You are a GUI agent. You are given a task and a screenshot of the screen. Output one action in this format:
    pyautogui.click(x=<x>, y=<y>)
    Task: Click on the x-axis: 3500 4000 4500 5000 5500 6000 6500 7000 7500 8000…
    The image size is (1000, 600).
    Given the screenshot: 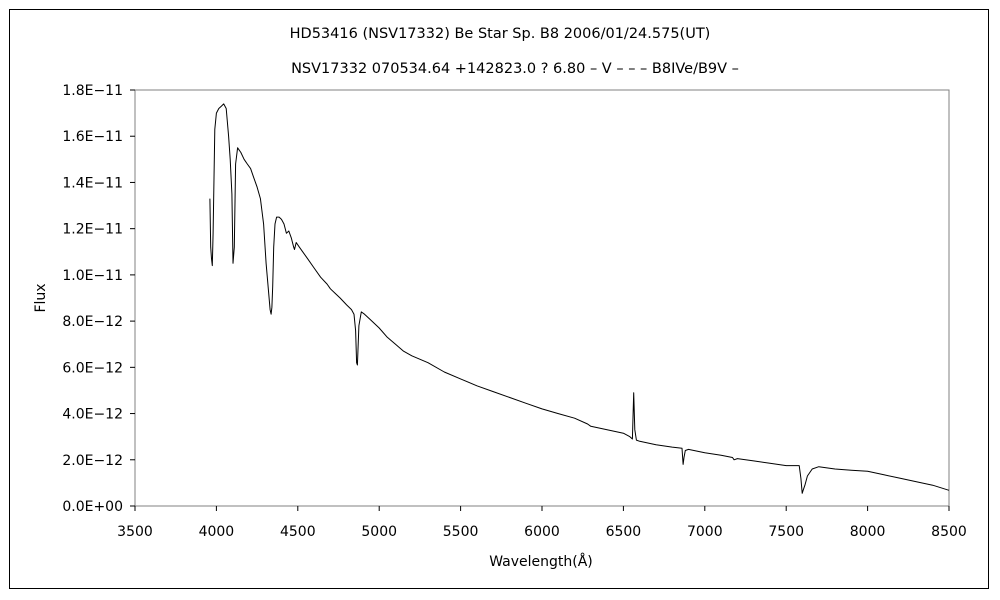 What is the action you would take?
    pyautogui.click(x=542, y=523)
    